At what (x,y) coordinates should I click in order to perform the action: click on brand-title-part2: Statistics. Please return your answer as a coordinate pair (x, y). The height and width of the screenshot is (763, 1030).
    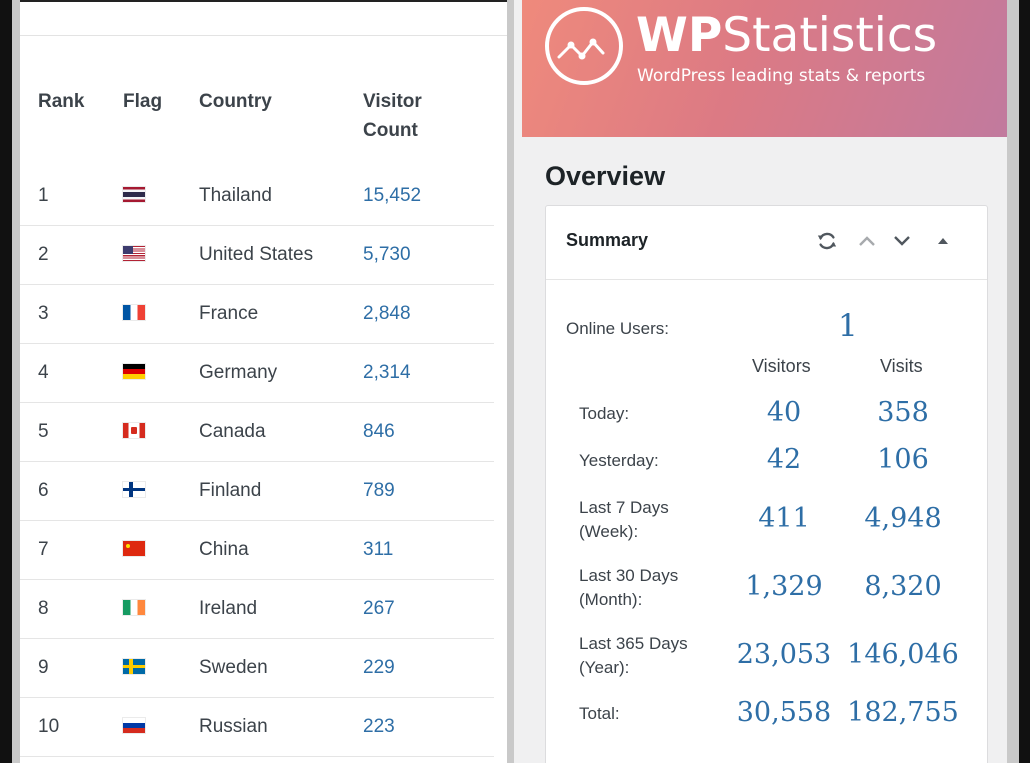
    Looking at the image, I should click on (830, 35).